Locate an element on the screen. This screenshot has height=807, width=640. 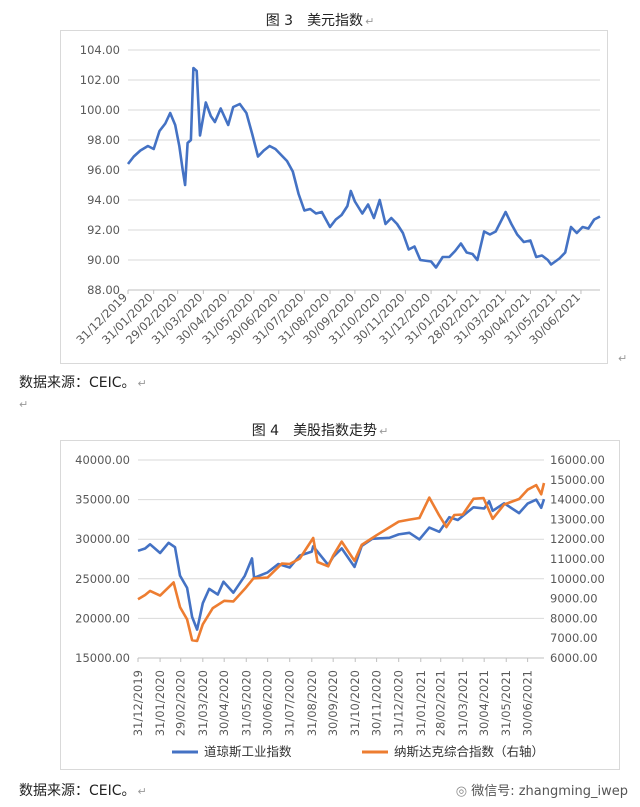
y-right-tick-label: 11000.00 is located at coordinates (577, 559).